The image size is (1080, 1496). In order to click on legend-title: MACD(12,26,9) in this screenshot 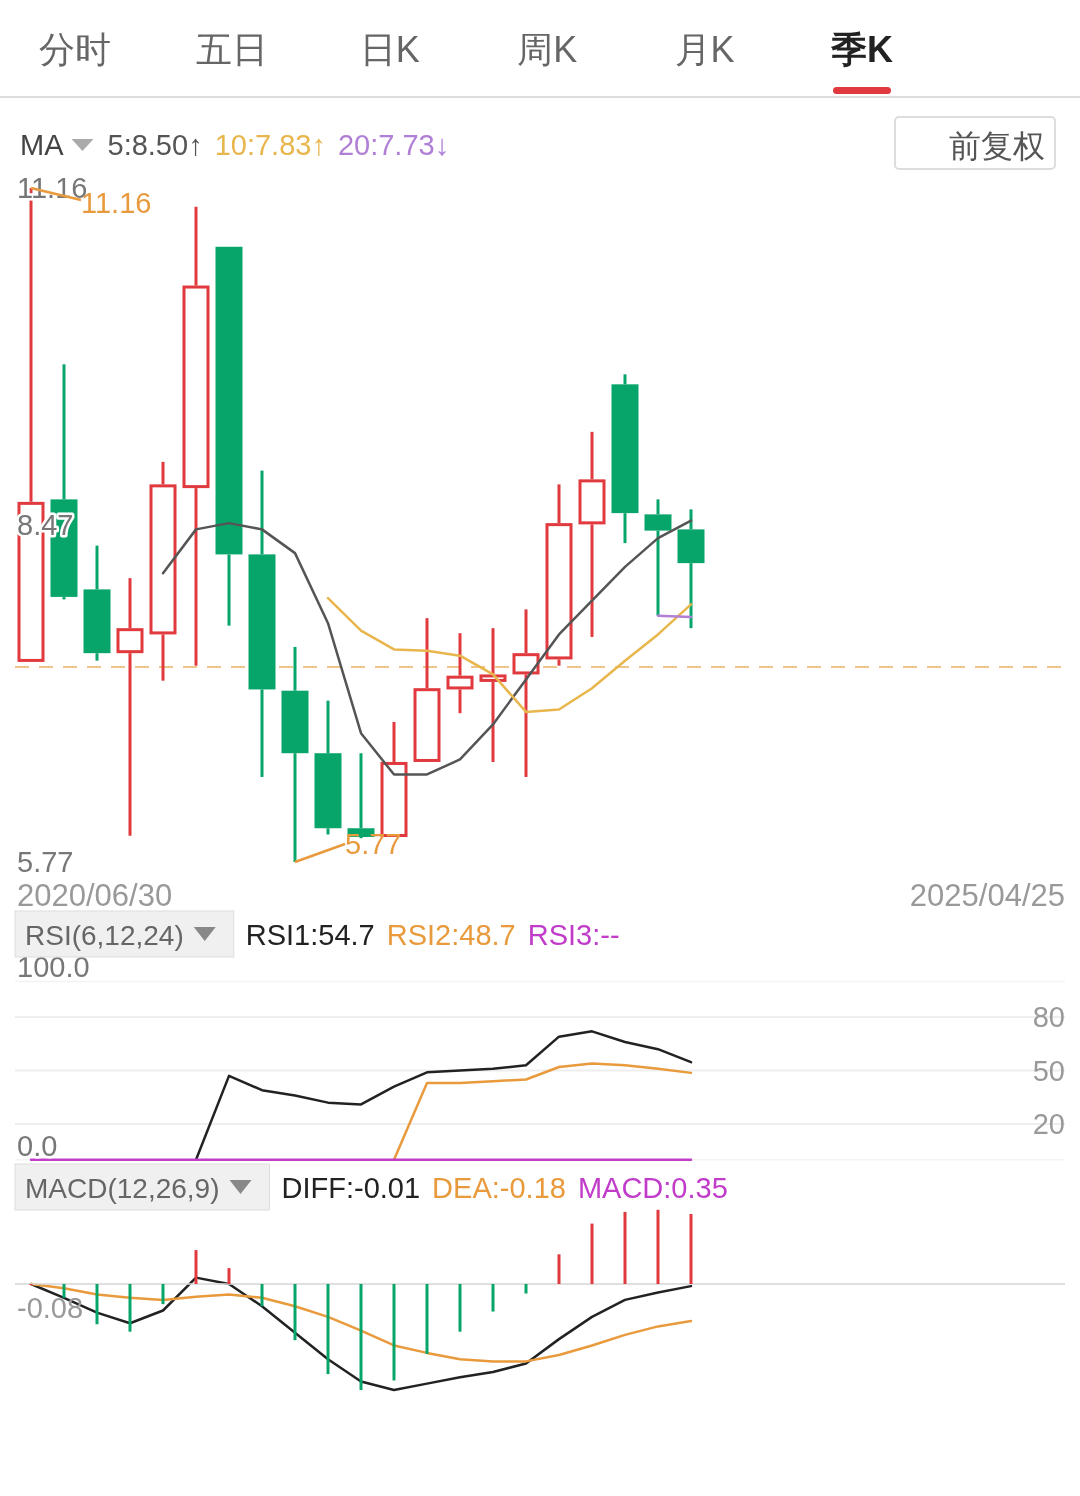, I will do `click(122, 1188)`.